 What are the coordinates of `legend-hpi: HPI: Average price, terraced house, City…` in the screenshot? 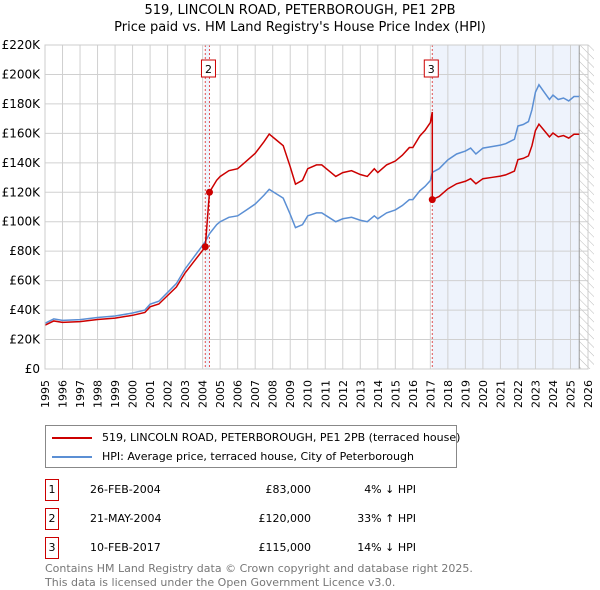 It's located at (258, 456).